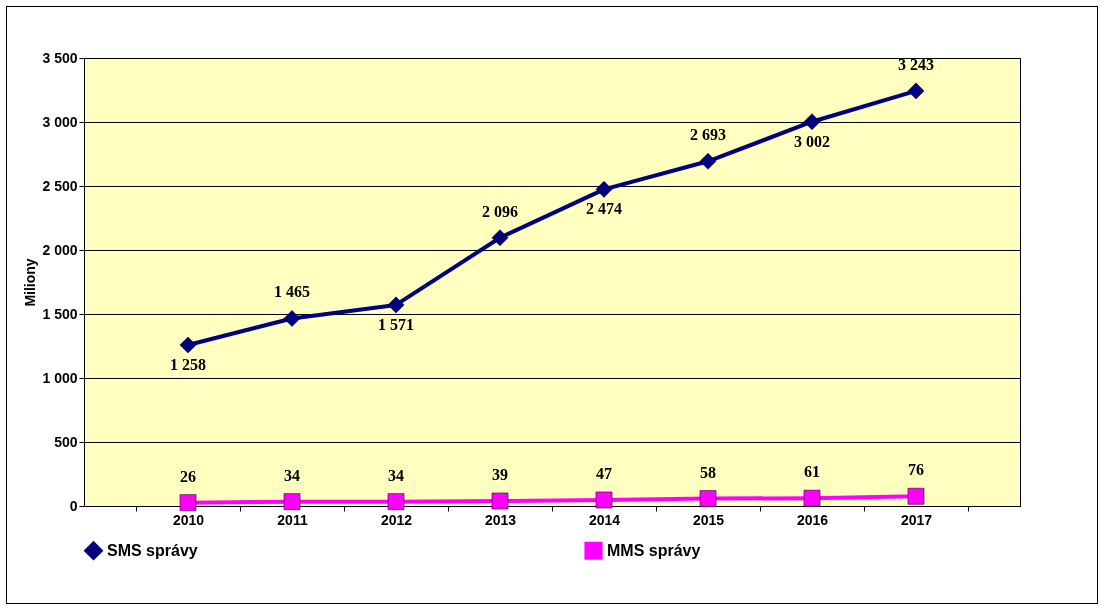 The height and width of the screenshot is (612, 1106). I want to click on data-label: 2 096, so click(500, 211).